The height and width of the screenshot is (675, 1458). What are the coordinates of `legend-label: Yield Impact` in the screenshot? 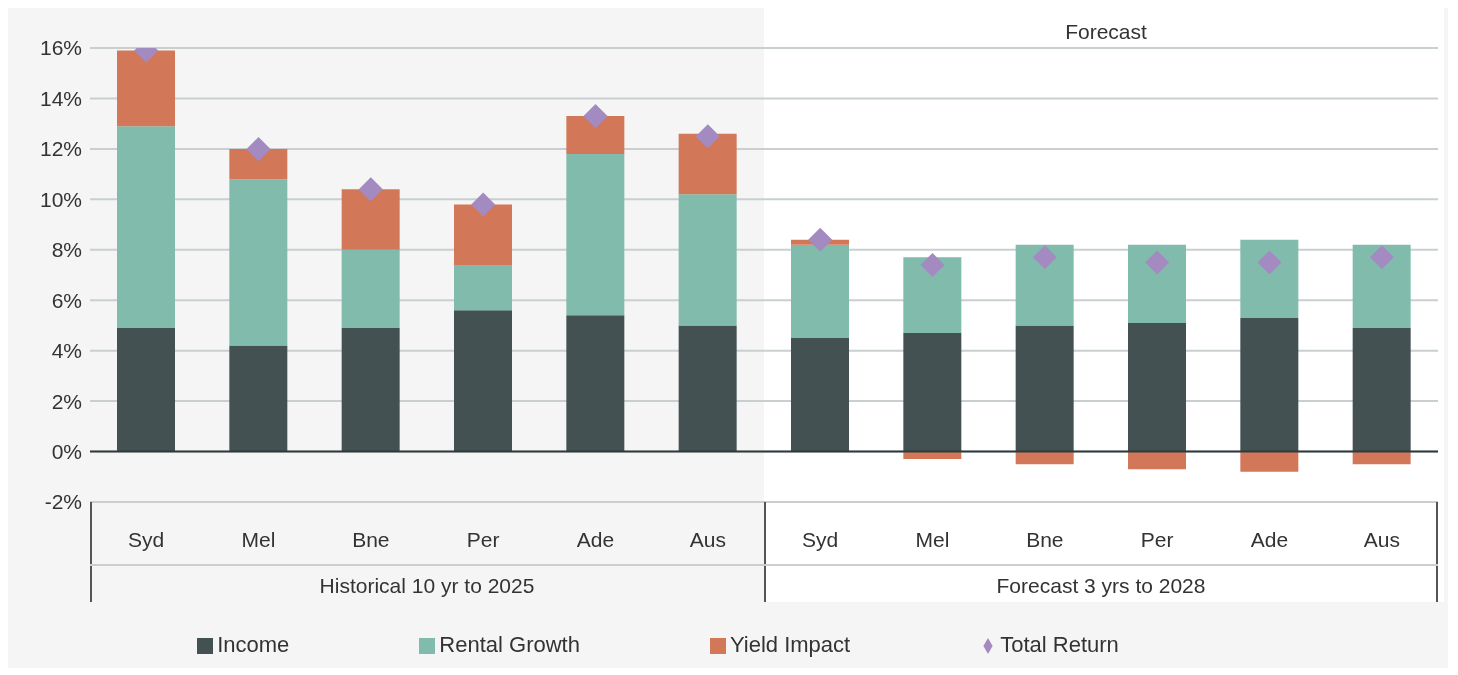 It's located at (790, 644).